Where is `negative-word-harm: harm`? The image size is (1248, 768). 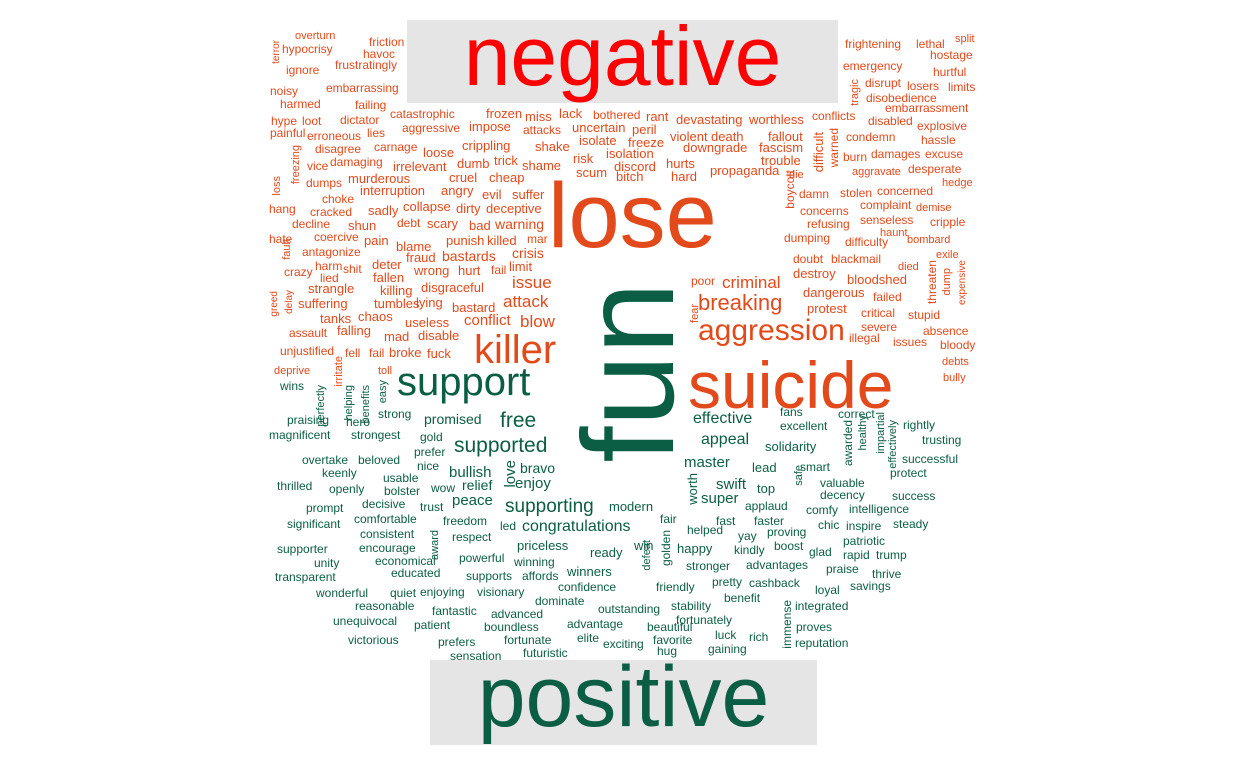
negative-word-harm: harm is located at coordinates (329, 266).